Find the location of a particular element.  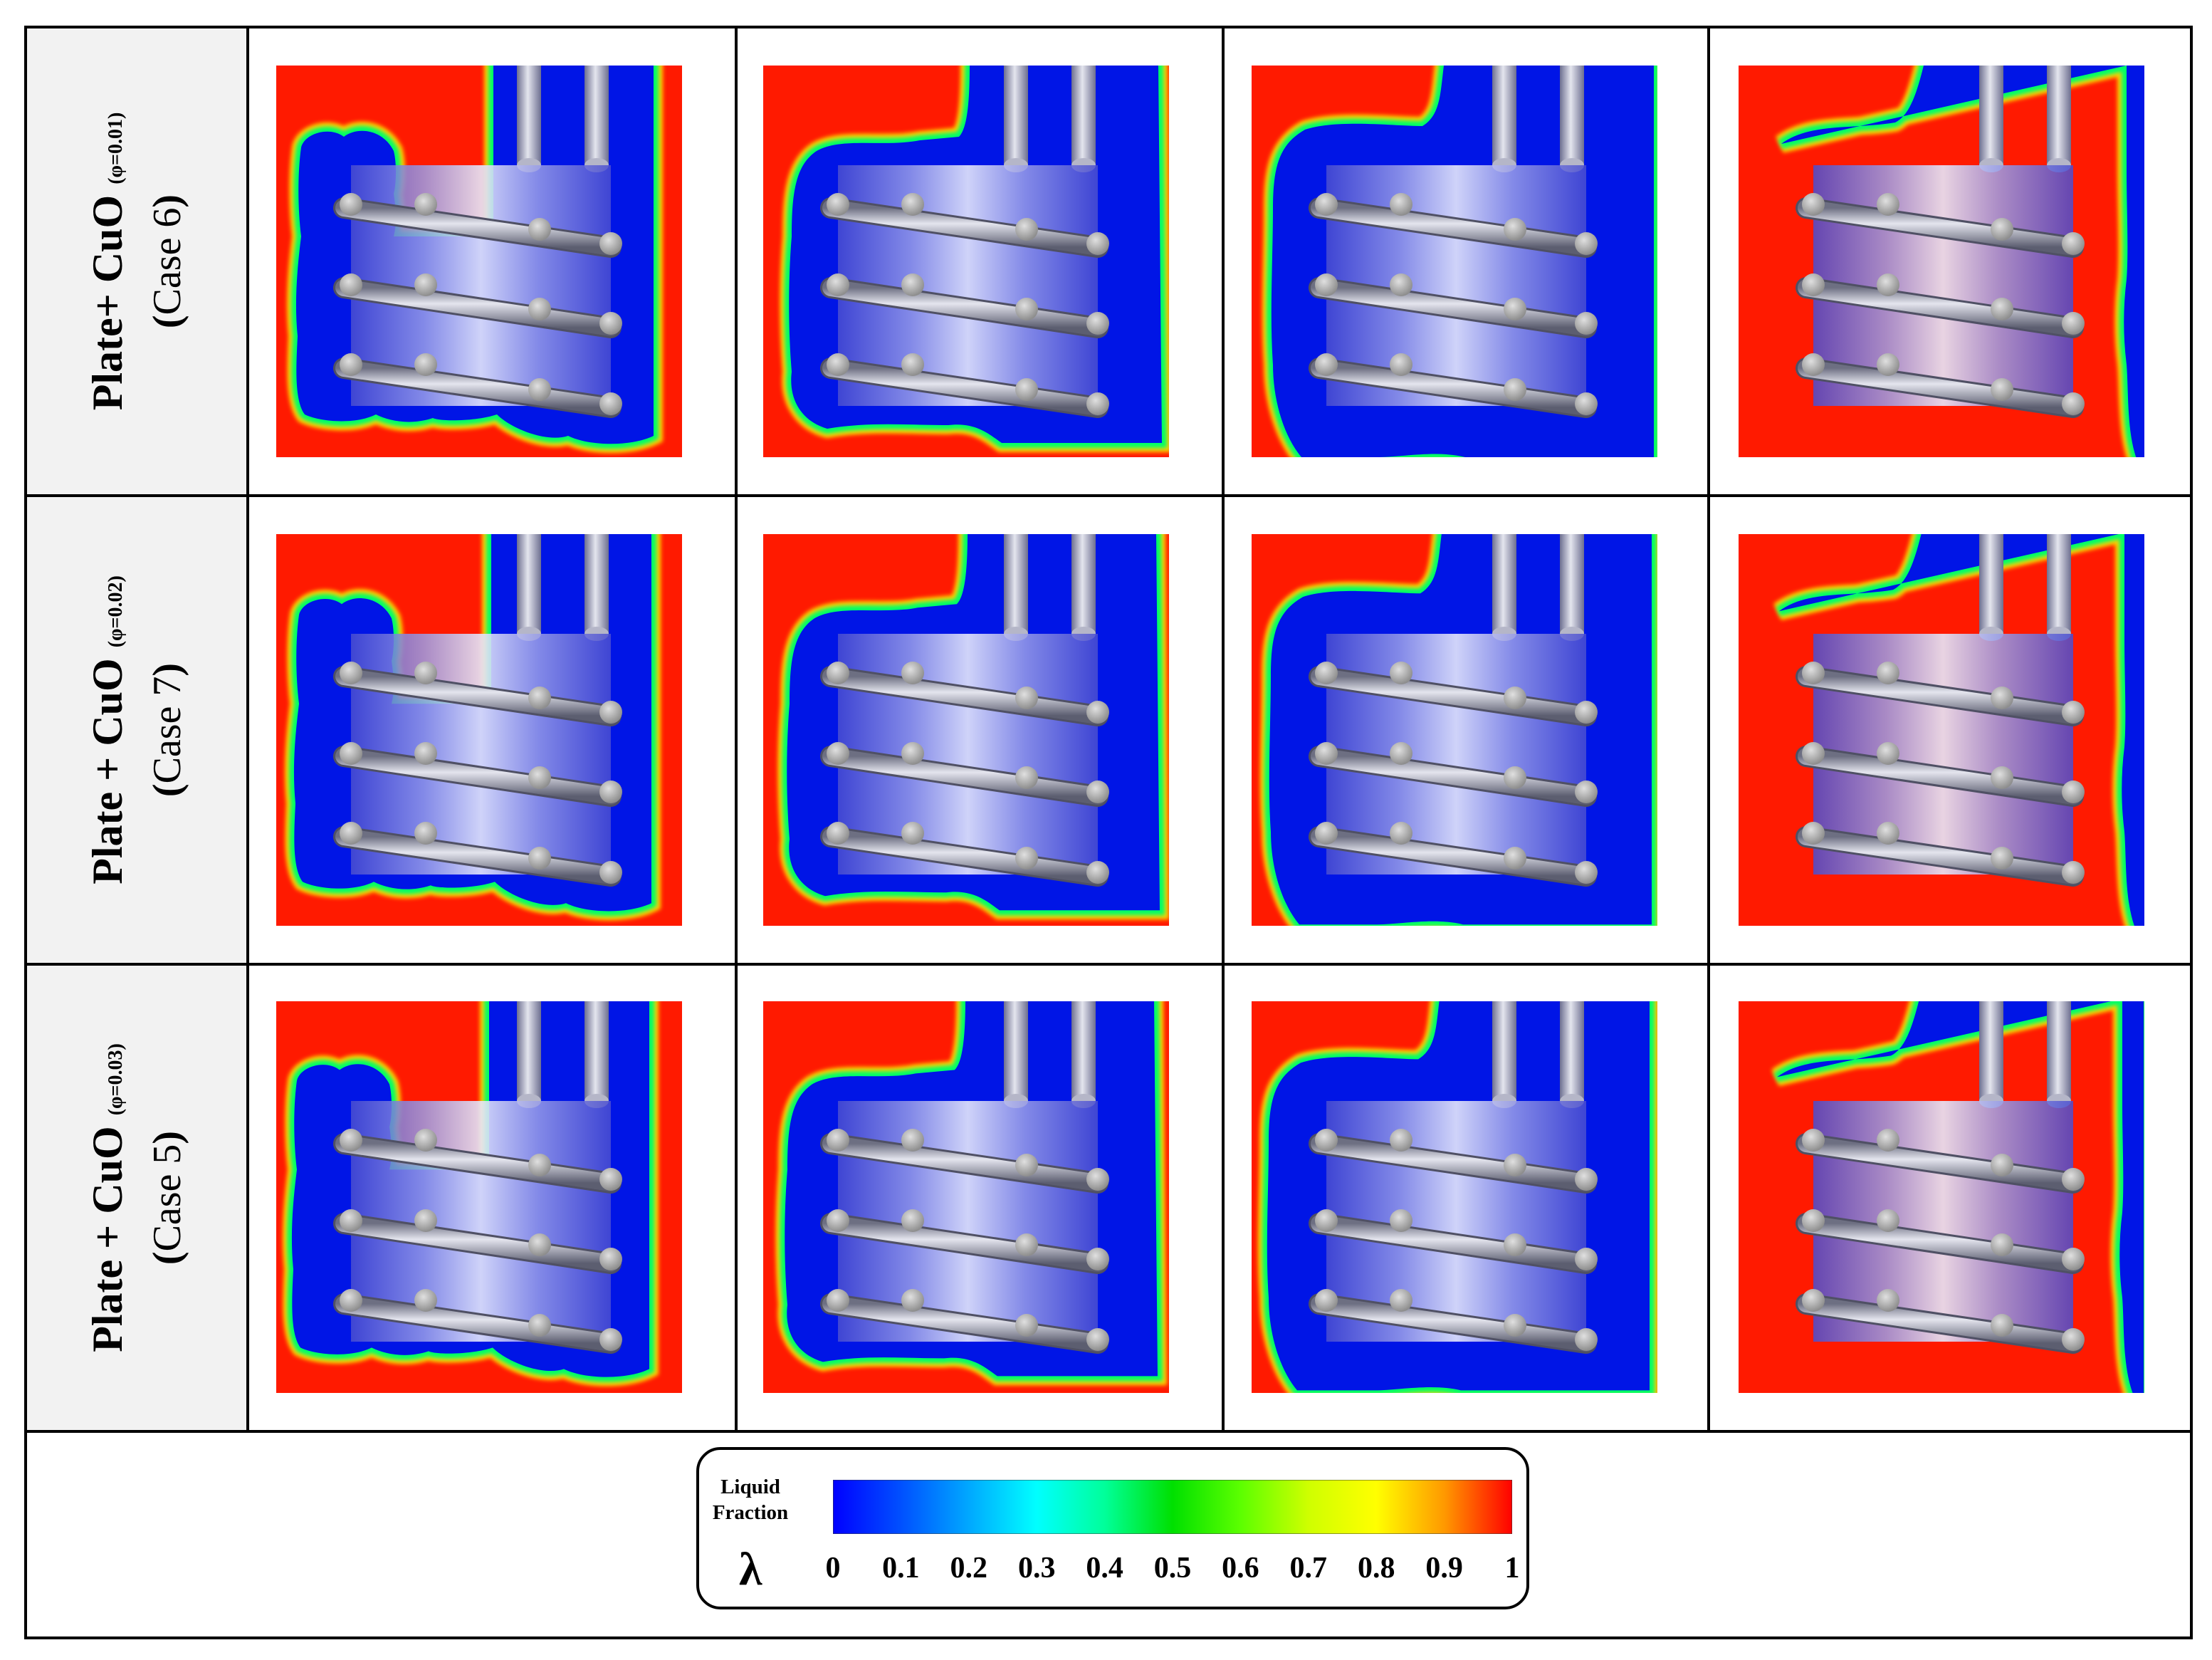

colorbar-tick-9: 0.9 is located at coordinates (1444, 1568).